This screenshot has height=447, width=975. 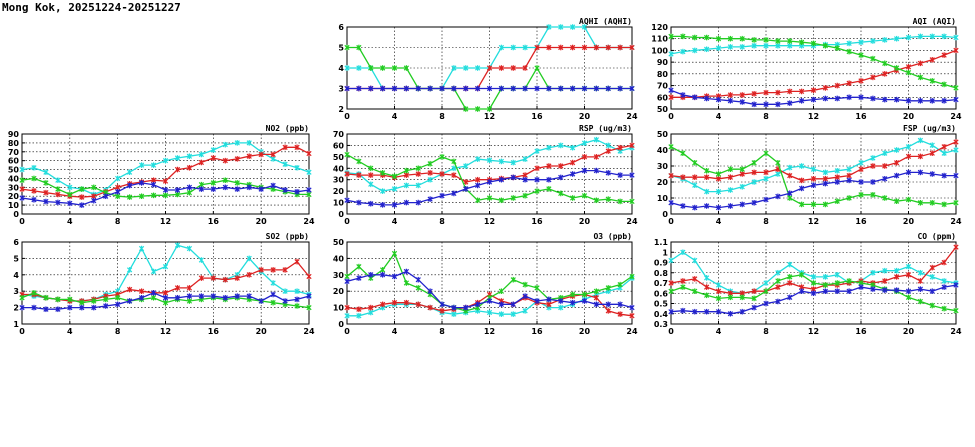 I want to click on y-tick-label: 60, so click(x=339, y=145).